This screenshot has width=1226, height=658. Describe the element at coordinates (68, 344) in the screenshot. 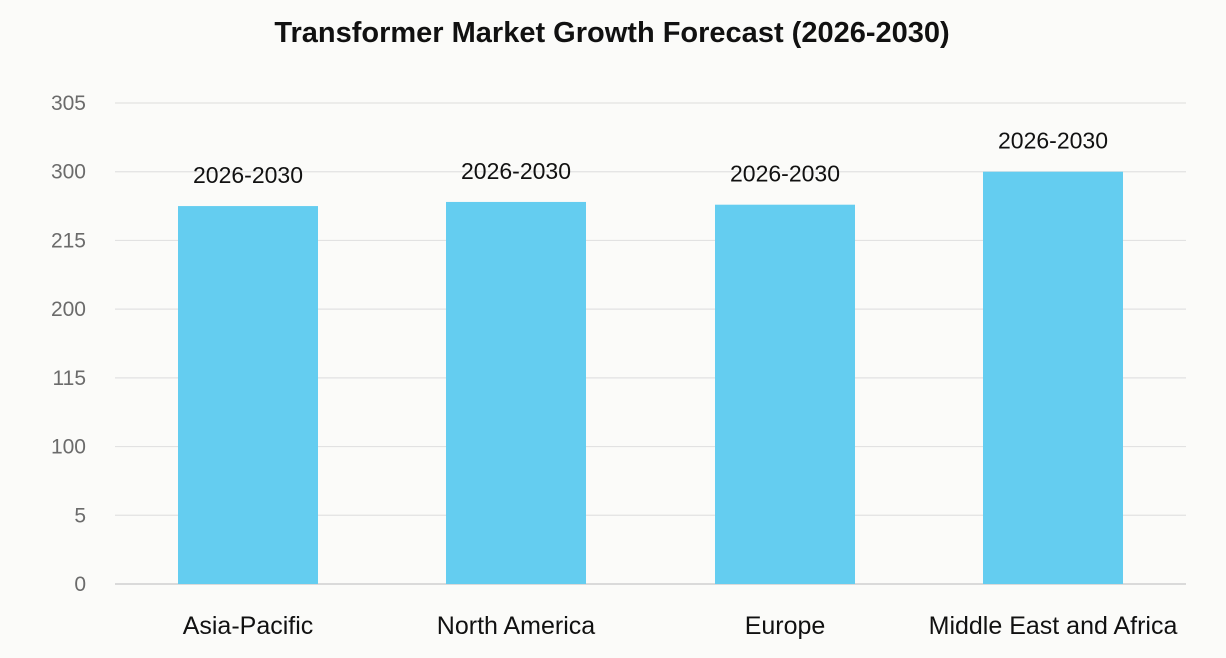

I see `y-axis-ticks: 0 5 100 115 200 215 300 305` at that location.